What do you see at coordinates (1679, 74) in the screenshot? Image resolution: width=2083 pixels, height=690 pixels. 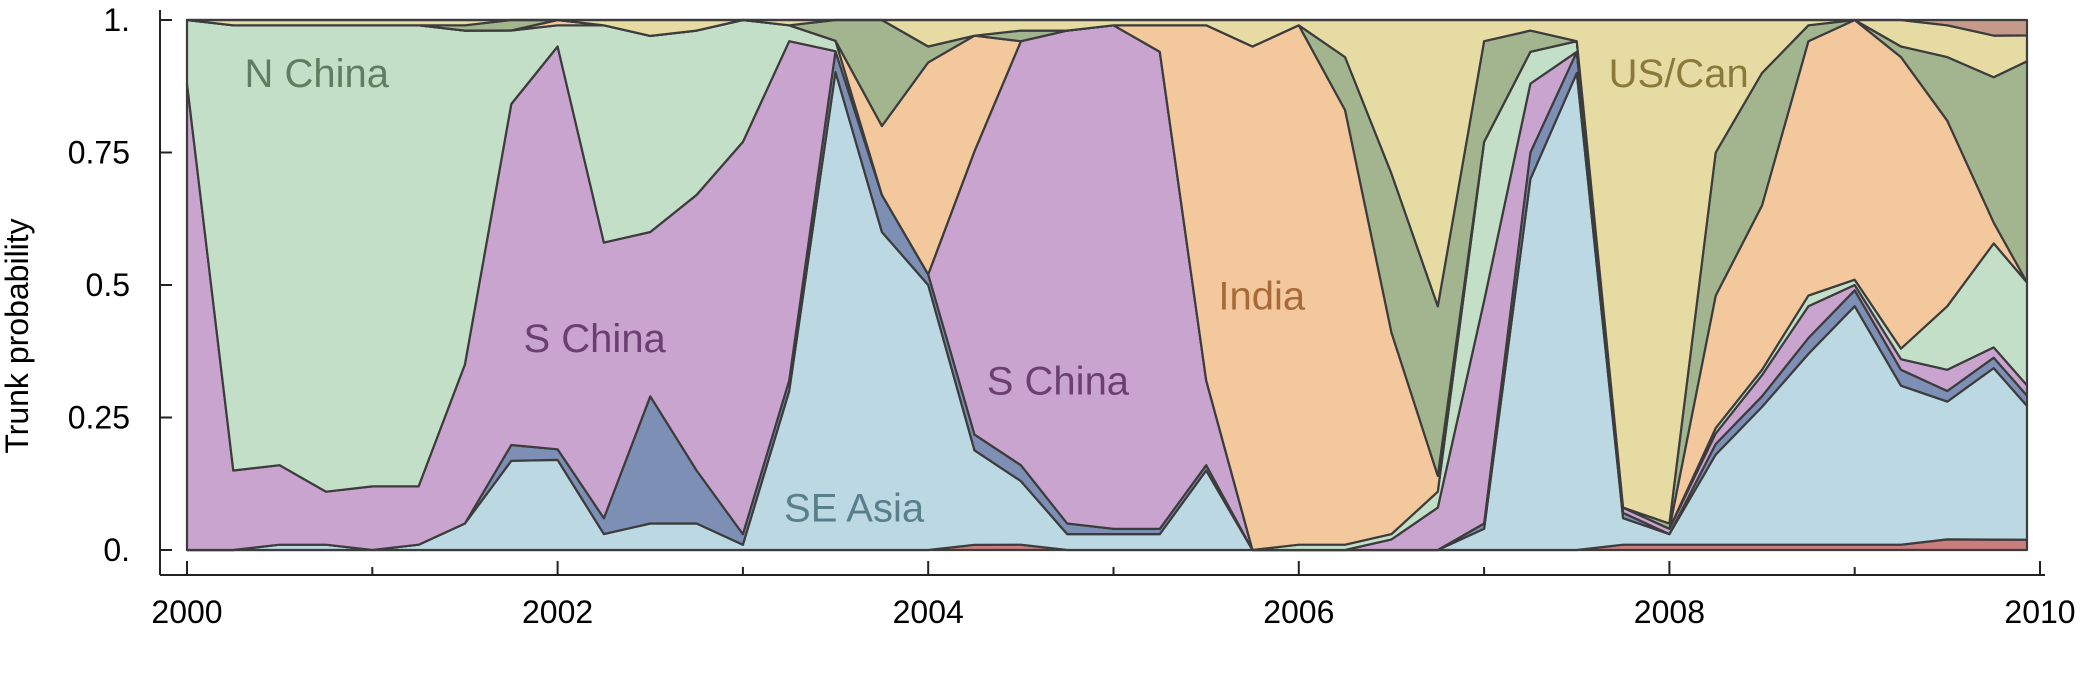 I see `region-label-us-can: US/Can` at bounding box center [1679, 74].